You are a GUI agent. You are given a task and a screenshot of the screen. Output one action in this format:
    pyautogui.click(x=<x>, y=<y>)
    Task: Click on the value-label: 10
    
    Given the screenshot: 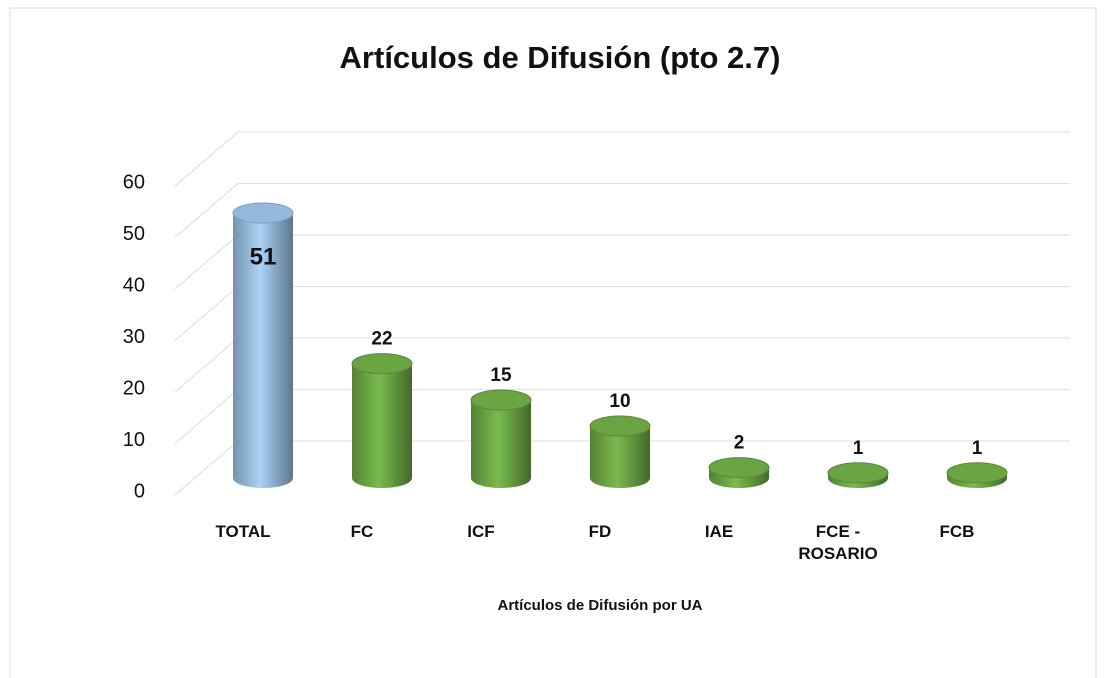 What is the action you would take?
    pyautogui.click(x=619, y=401)
    